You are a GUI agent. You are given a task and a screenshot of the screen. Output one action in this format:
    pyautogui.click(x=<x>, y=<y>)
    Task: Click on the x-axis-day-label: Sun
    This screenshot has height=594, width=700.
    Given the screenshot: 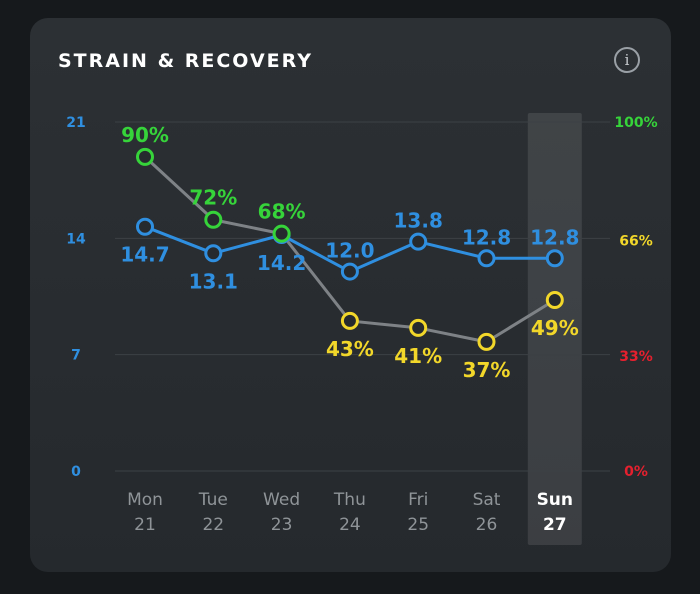 What is the action you would take?
    pyautogui.click(x=555, y=500)
    